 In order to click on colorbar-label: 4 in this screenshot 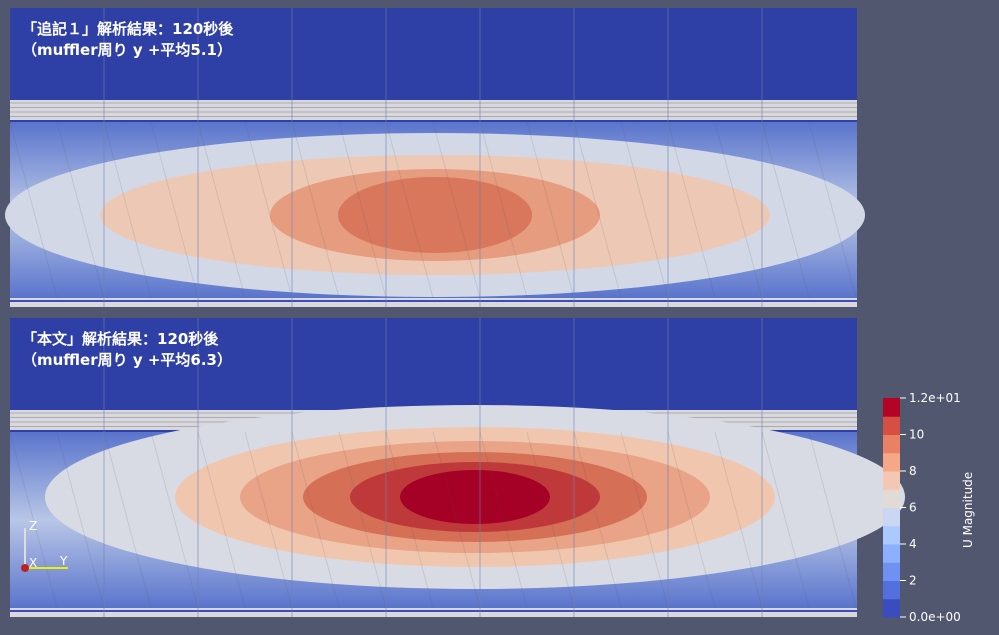, I will do `click(913, 544)`.